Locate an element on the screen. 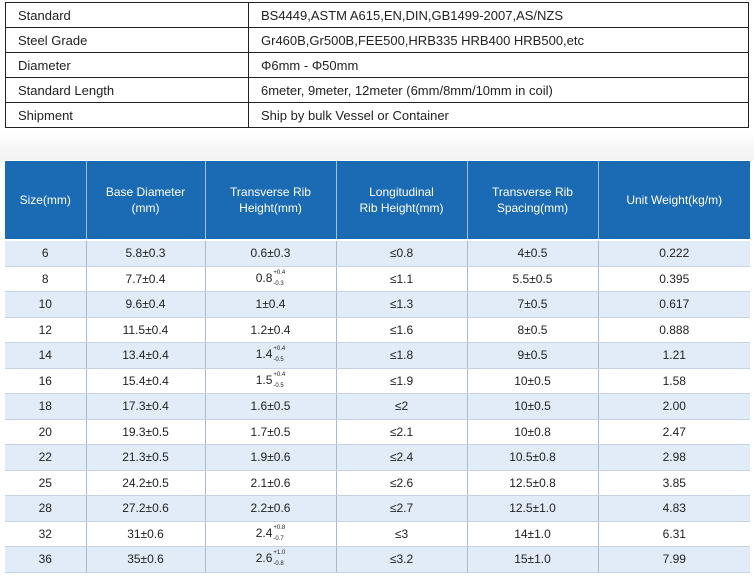 This screenshot has width=754, height=578. table-row: 32 31±0.6 2.4 +0.8 -0.7 ≤3 14±1.0 6.31 is located at coordinates (377, 534).